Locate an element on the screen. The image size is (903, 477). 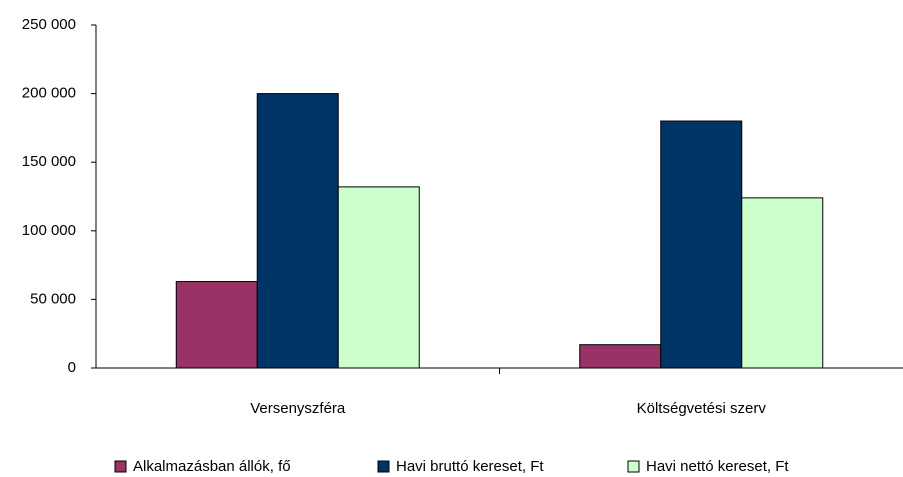
x-tick-label: Versenyszféra is located at coordinates (298, 408).